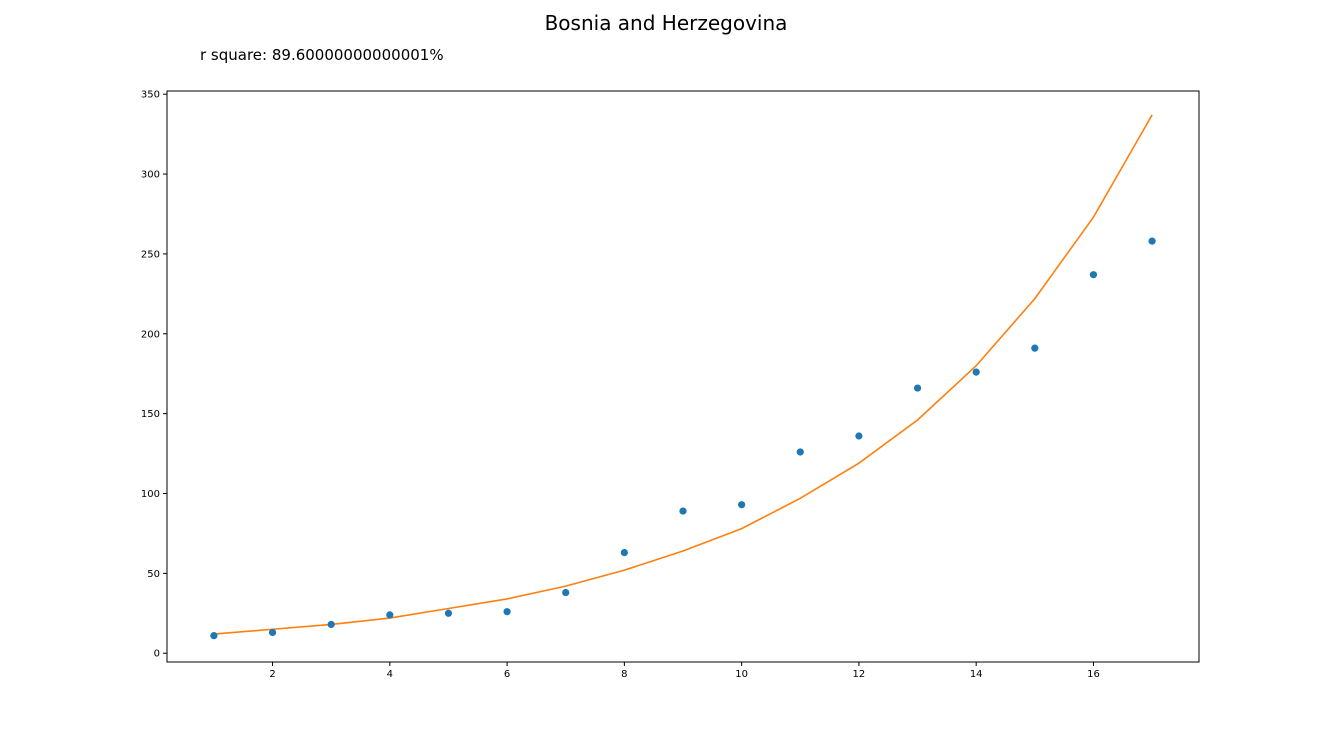 Image resolution: width=1332 pixels, height=756 pixels. I want to click on r-square-annotation: r square: 89.60000000000001%, so click(322, 55).